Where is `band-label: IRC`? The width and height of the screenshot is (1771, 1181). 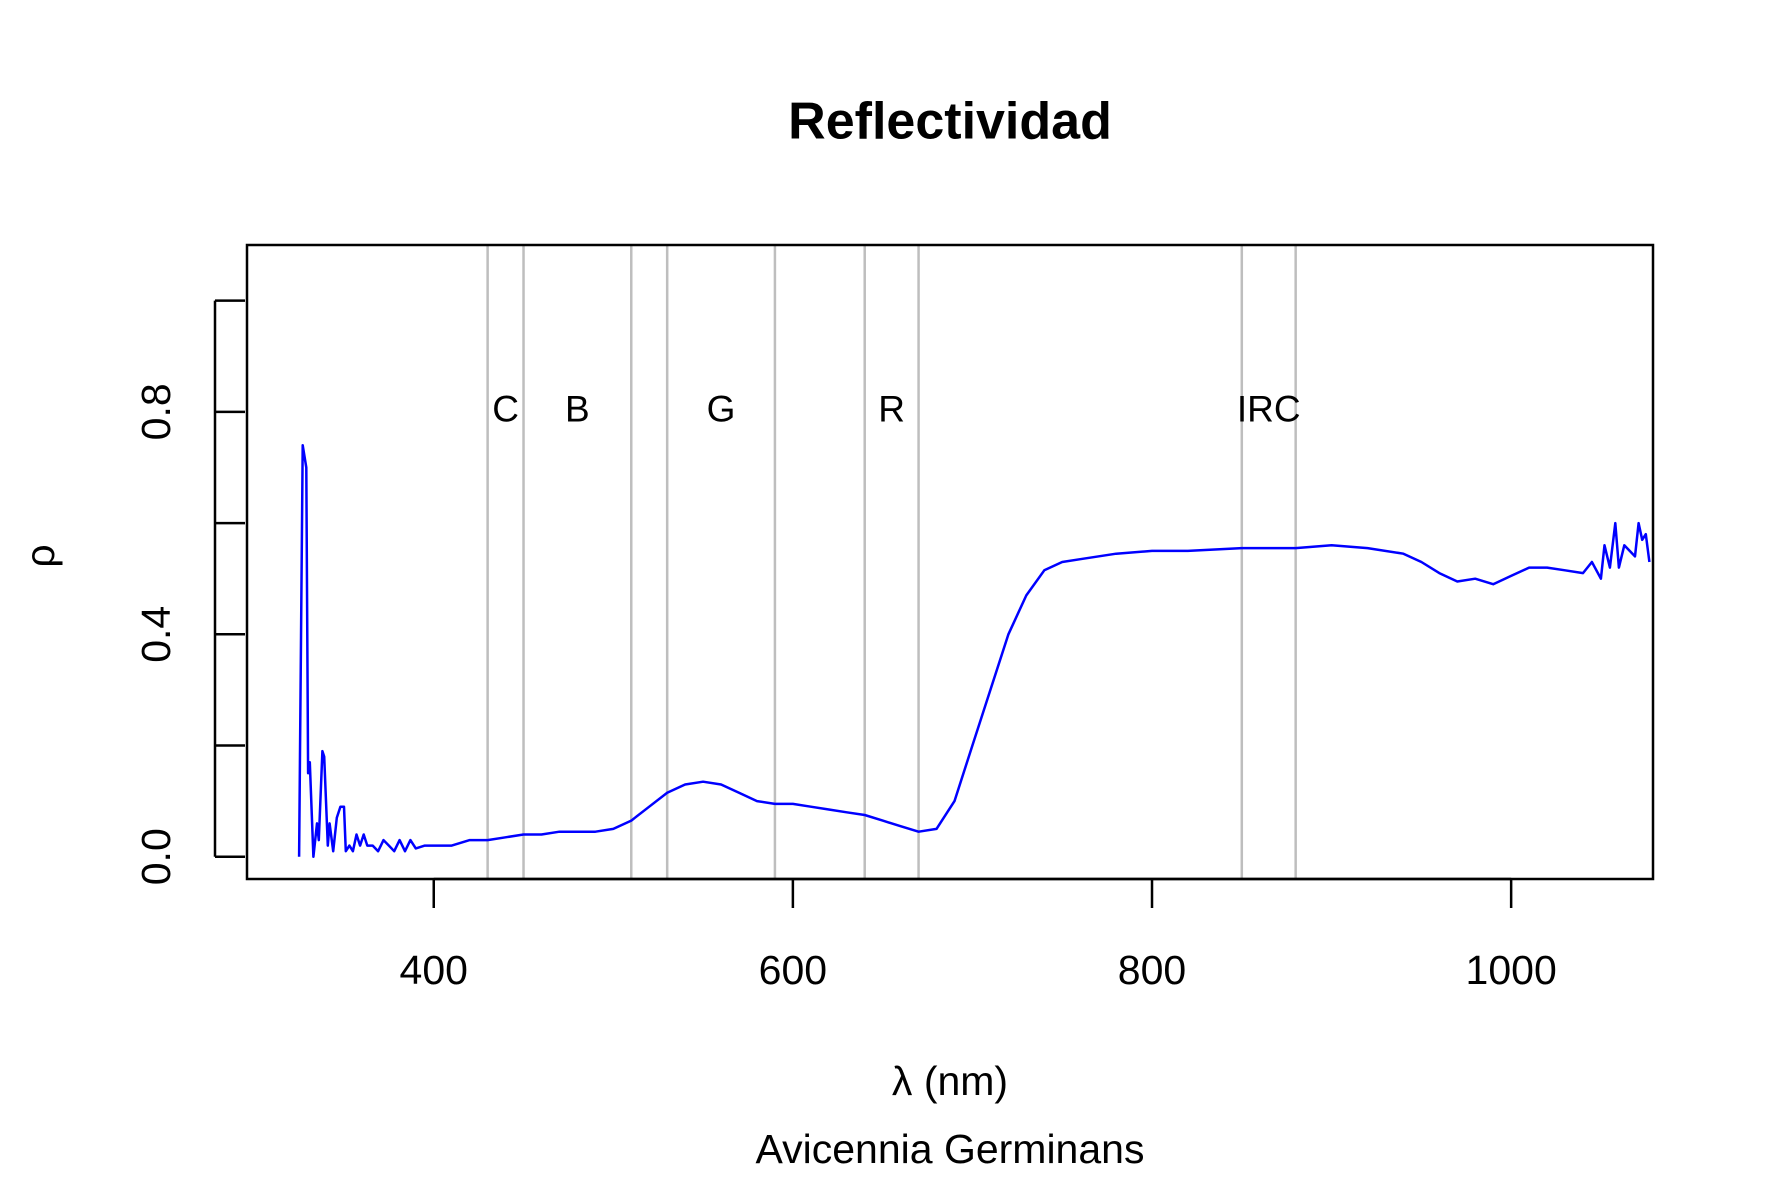 band-label: IRC is located at coordinates (1269, 409).